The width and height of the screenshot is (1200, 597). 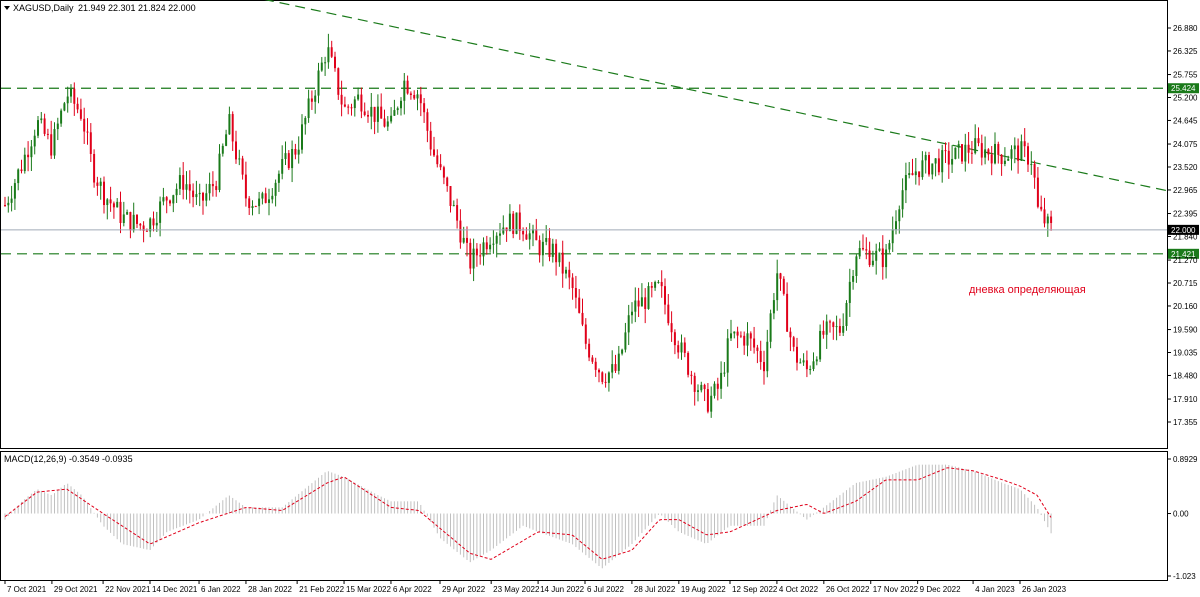 What do you see at coordinates (1185, 283) in the screenshot?
I see `price-tick-label: 20.715` at bounding box center [1185, 283].